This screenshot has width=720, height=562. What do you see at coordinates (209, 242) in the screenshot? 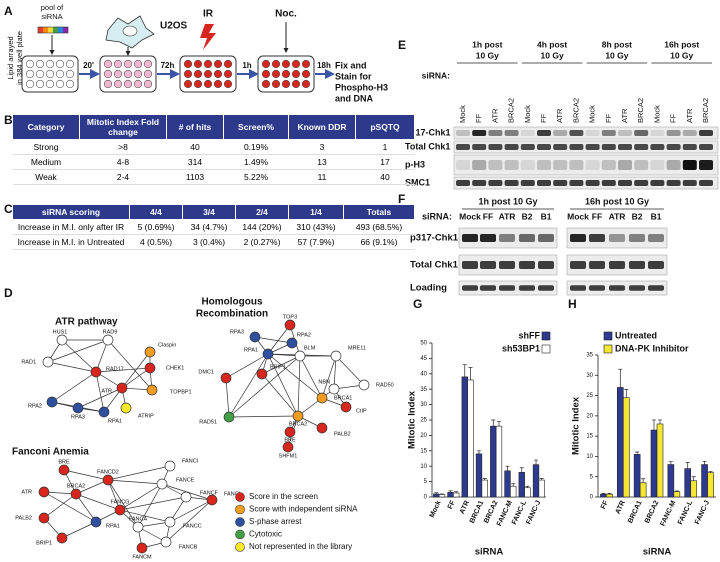
I see `table-cell: 3 (0.4%)` at bounding box center [209, 242].